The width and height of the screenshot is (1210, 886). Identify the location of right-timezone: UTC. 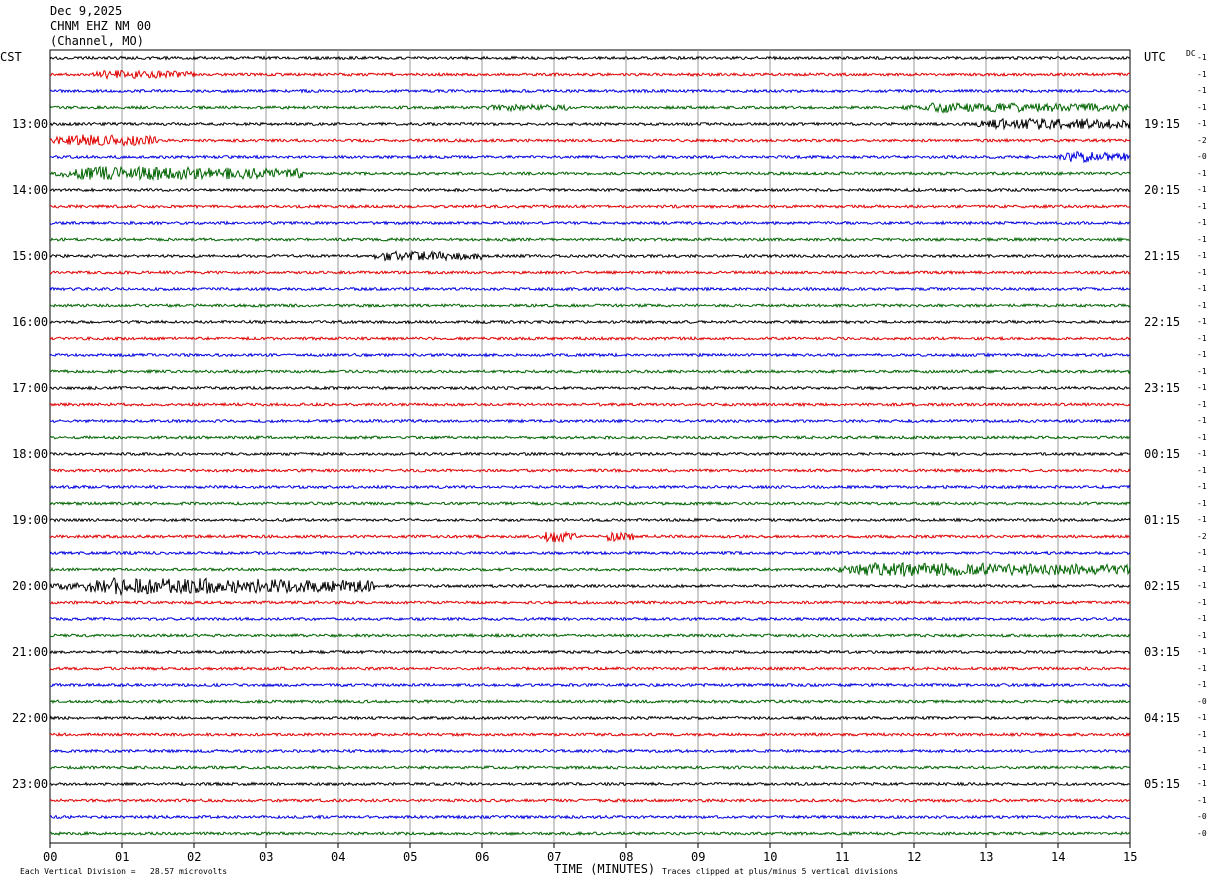
(1155, 57).